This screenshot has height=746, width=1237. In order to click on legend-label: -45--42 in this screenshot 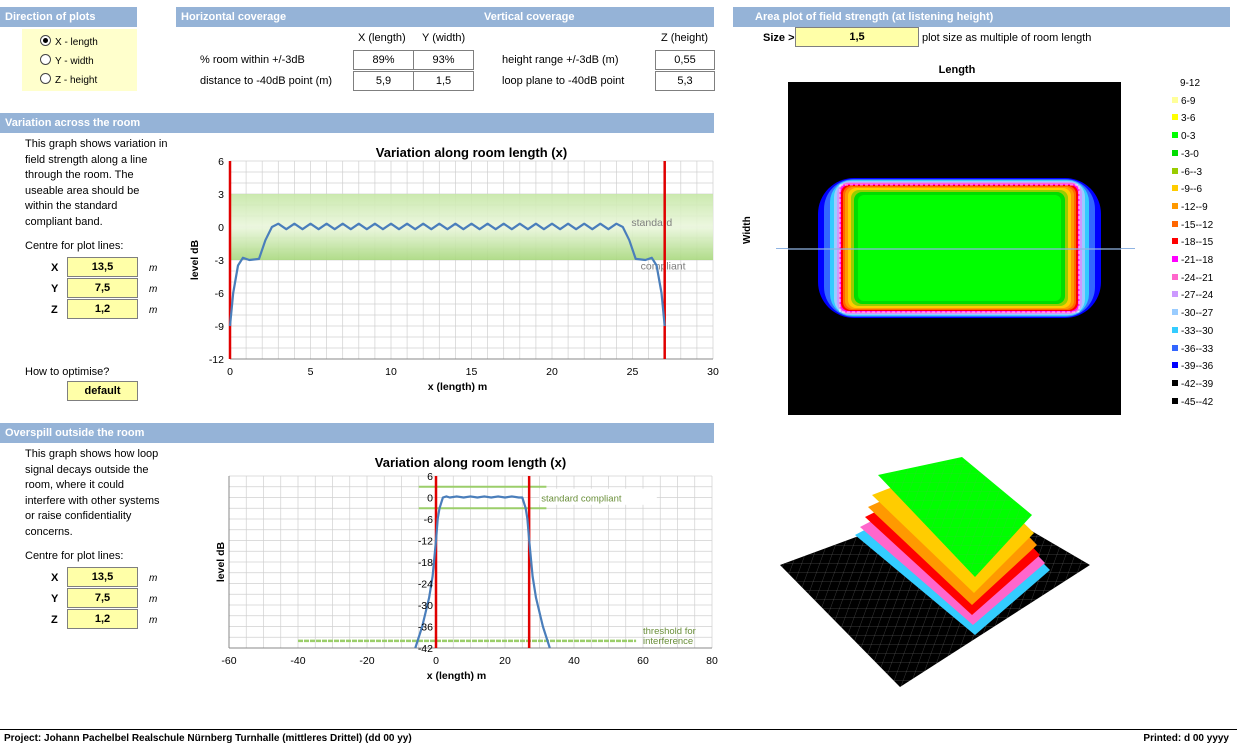, I will do `click(1197, 402)`.